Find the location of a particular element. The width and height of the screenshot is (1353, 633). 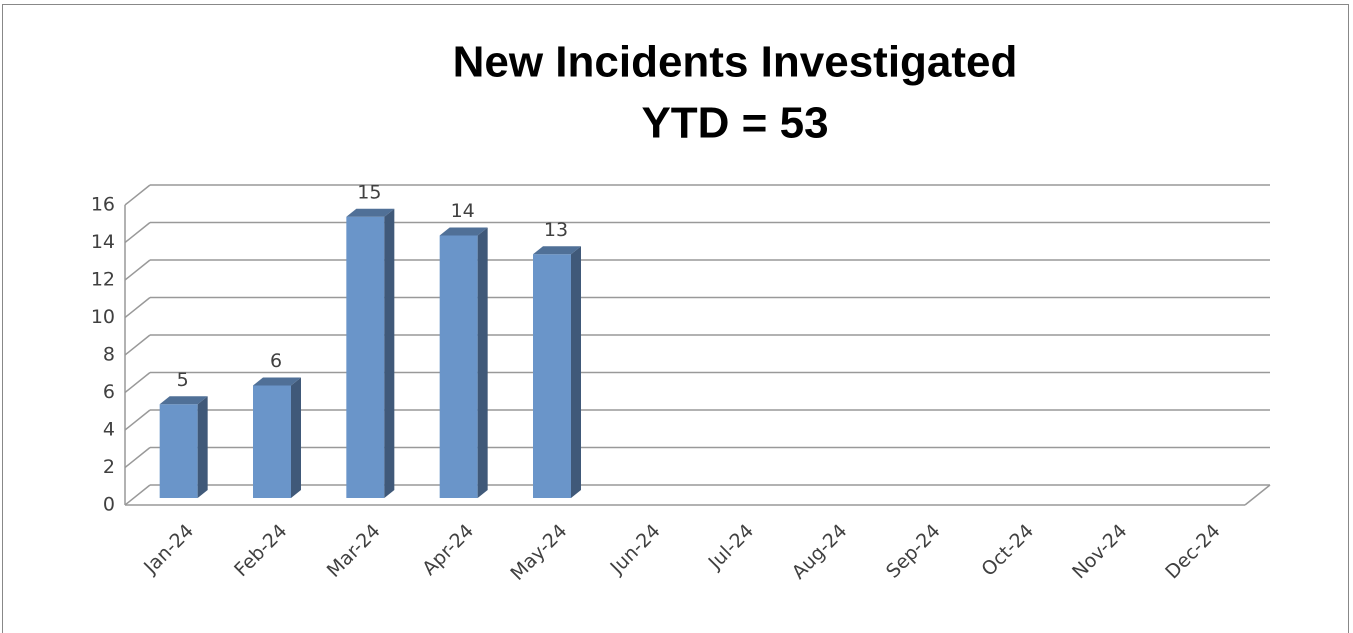

value-label: 13 is located at coordinates (556, 230).